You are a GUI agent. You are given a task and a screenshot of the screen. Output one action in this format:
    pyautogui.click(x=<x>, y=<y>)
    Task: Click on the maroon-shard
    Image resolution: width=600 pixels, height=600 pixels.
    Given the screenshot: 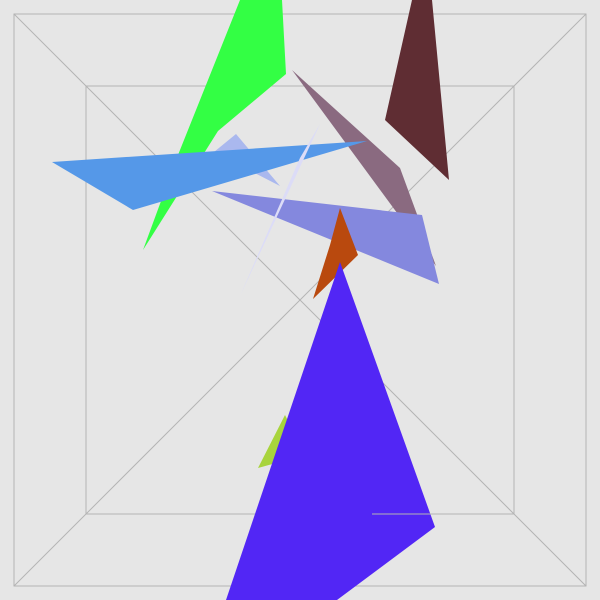 What is the action you would take?
    pyautogui.click(x=417, y=90)
    